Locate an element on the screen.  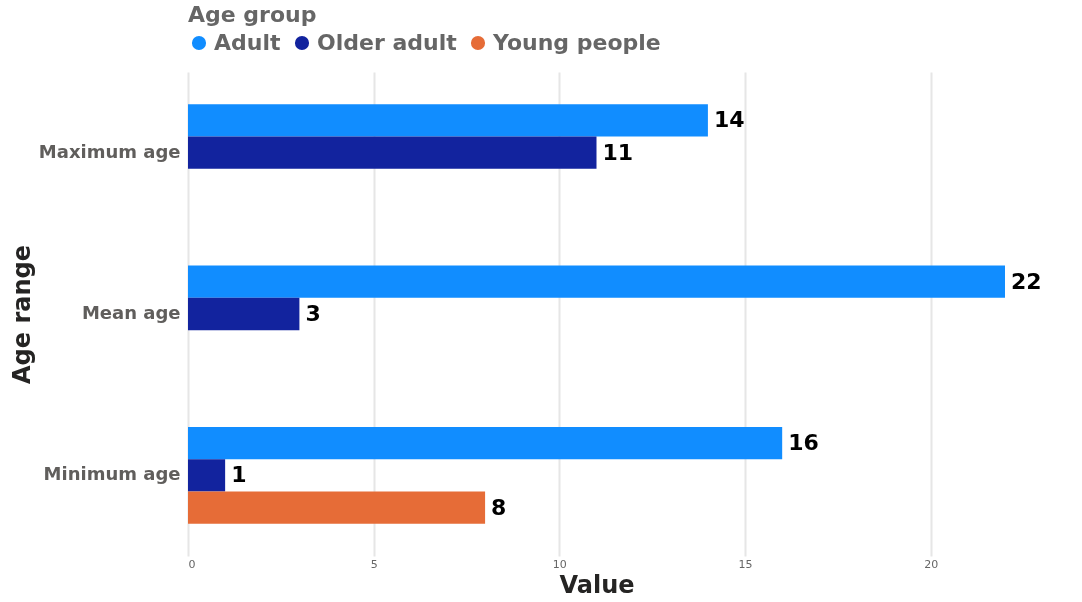
y-axis-title: Age range is located at coordinates (21, 314).